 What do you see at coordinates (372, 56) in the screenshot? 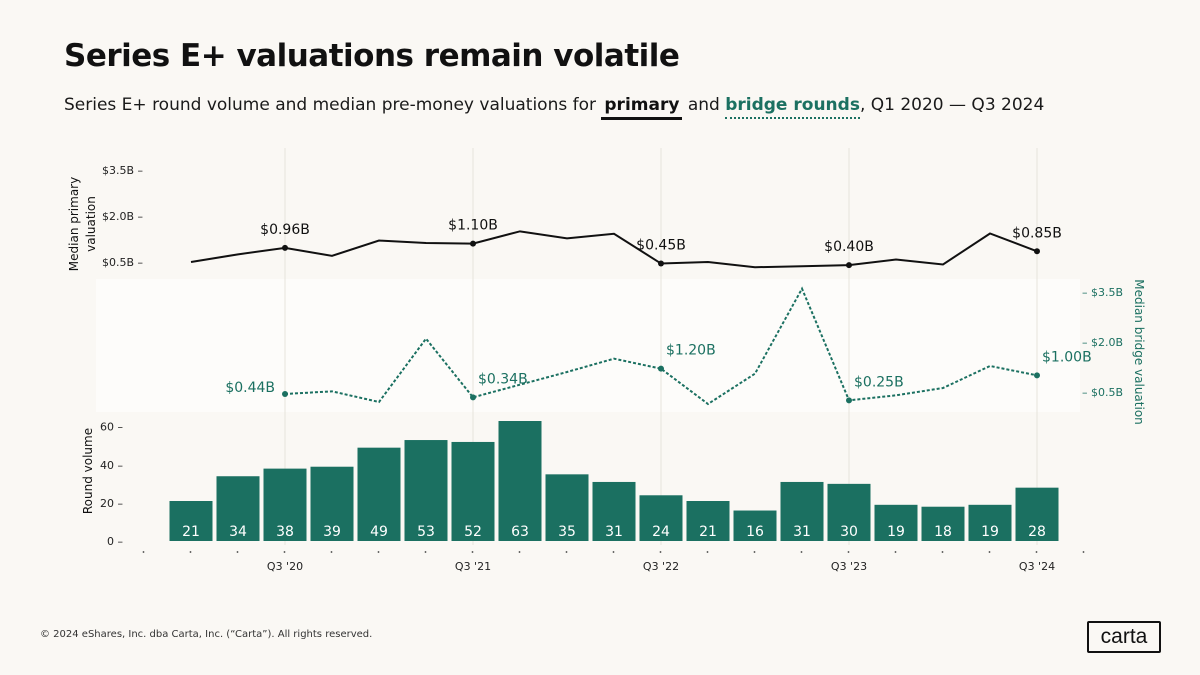
I see `page-title: Series E+ valuations remain volatile` at bounding box center [372, 56].